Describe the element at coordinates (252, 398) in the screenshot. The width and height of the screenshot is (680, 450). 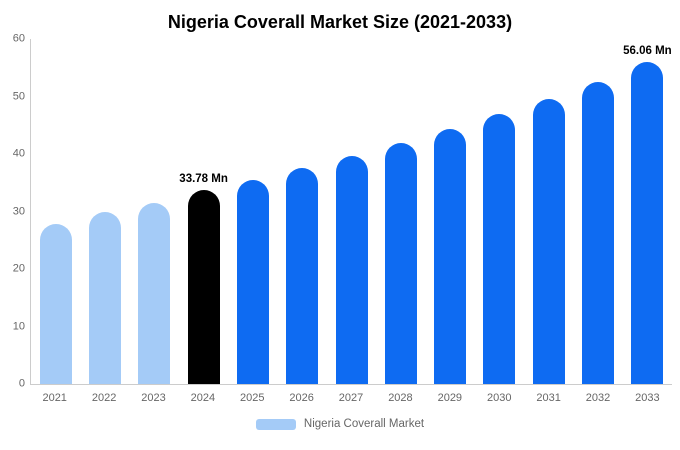
I see `x-tick-label: 2025` at that location.